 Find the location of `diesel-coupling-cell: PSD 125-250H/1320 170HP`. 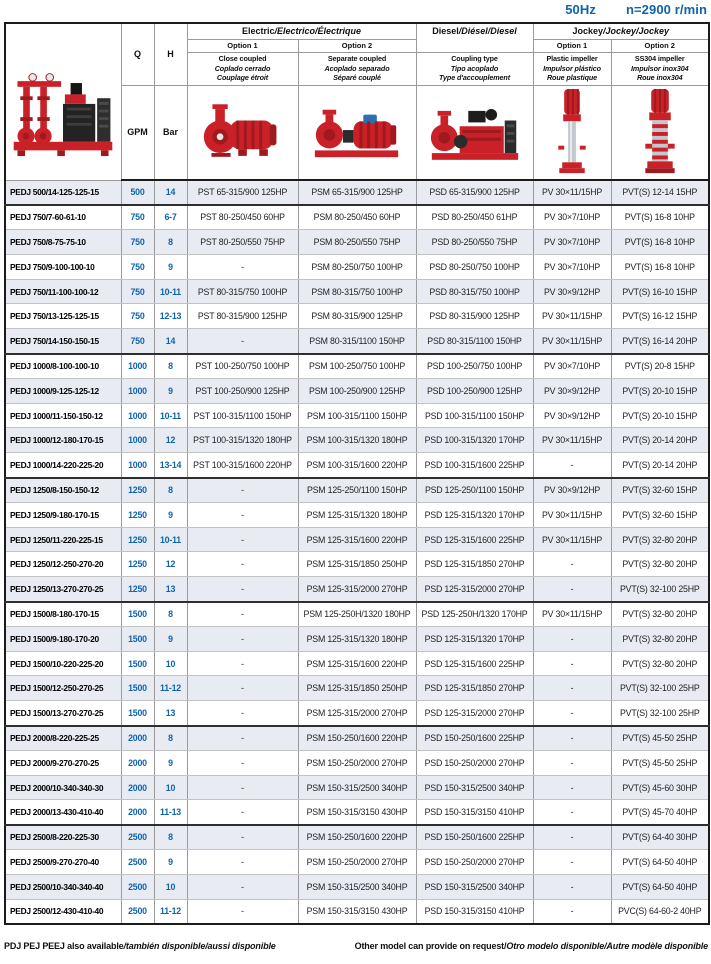

diesel-coupling-cell: PSD 125-250H/1320 170HP is located at coordinates (474, 613).